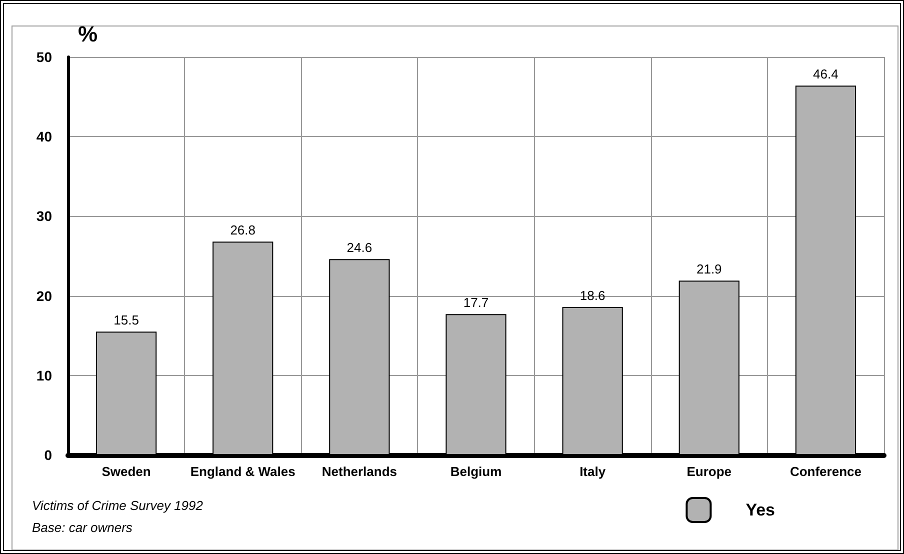 The width and height of the screenshot is (904, 554). I want to click on data-label: 46.4, so click(825, 74).